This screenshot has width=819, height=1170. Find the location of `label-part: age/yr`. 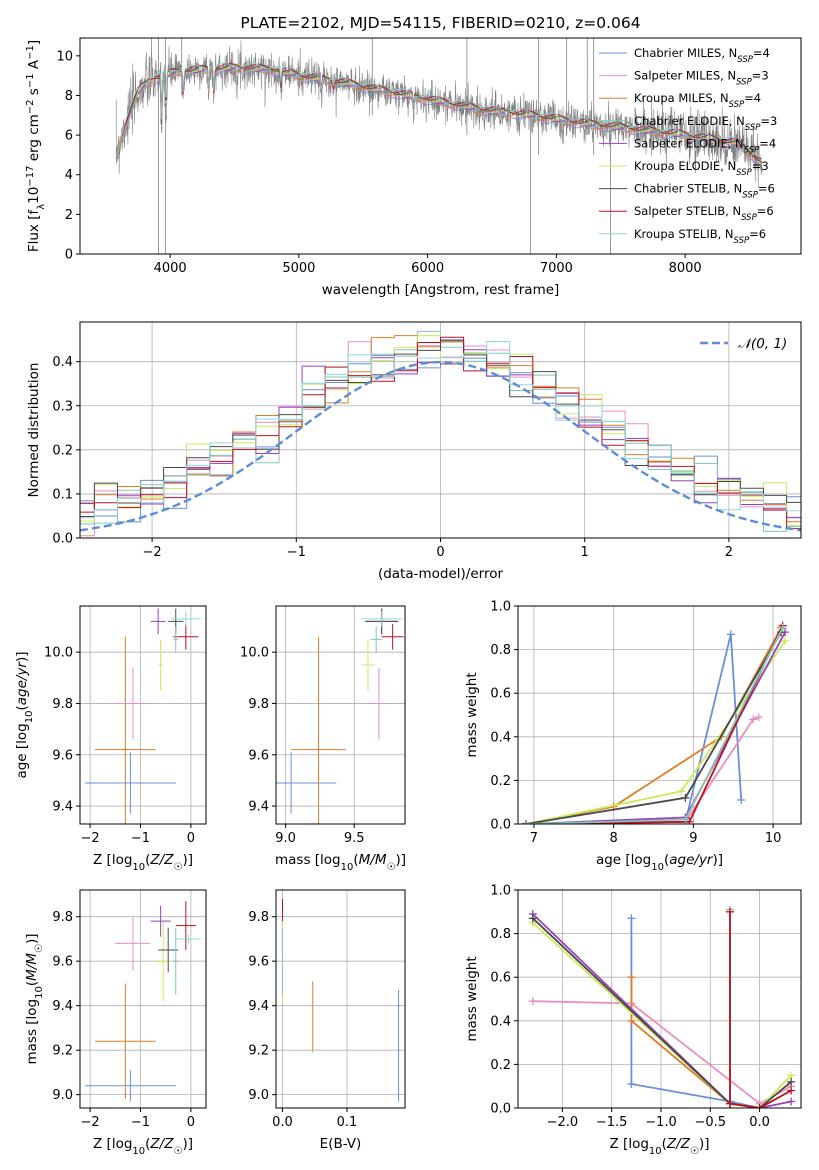

label-part: age/yr is located at coordinates (691, 860).